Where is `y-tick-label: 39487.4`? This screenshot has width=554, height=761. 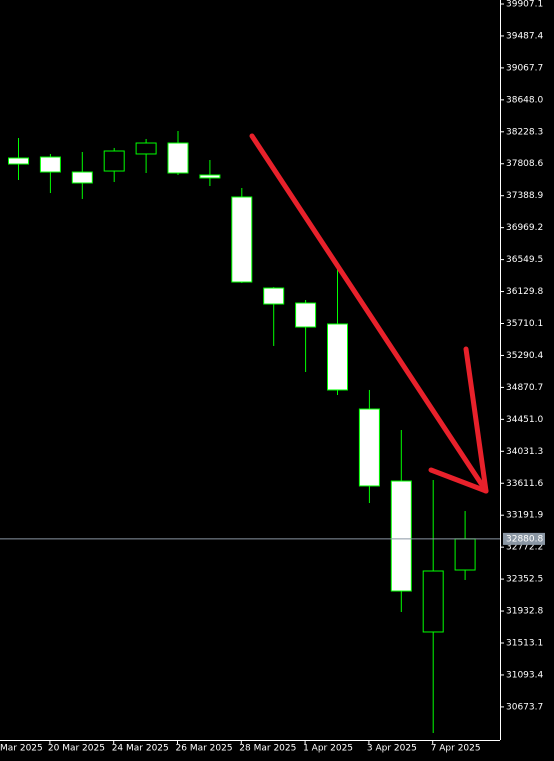
y-tick-label: 39487.4 is located at coordinates (524, 36).